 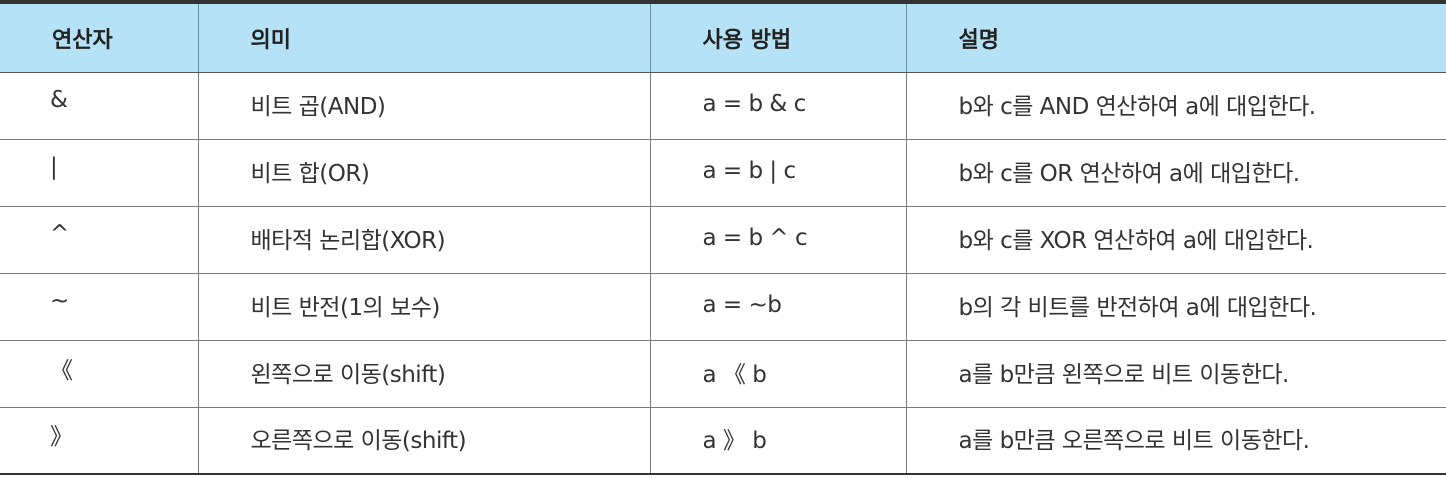 What do you see at coordinates (99, 106) in the screenshot?
I see `operator-cell: &` at bounding box center [99, 106].